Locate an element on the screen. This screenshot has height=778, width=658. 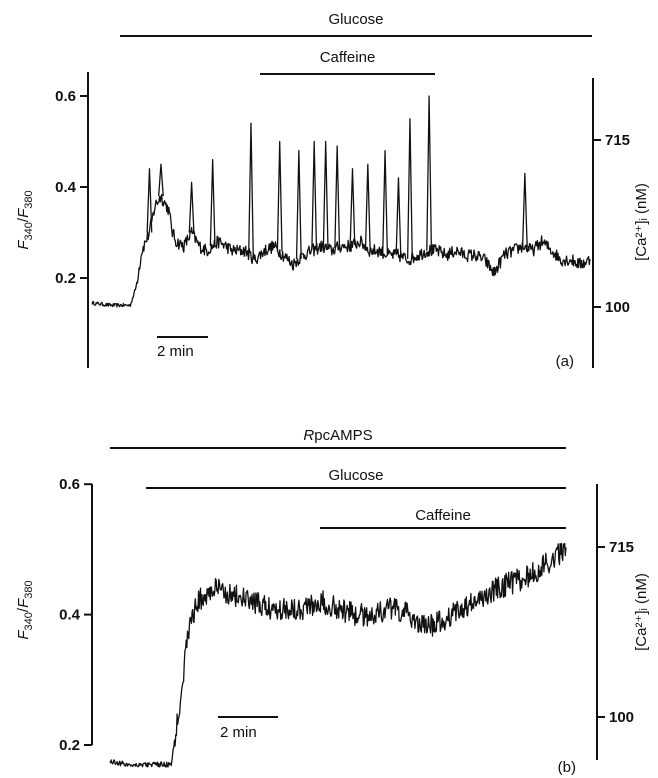
treatment-label-b: RpcAMPS is located at coordinates (337, 435).